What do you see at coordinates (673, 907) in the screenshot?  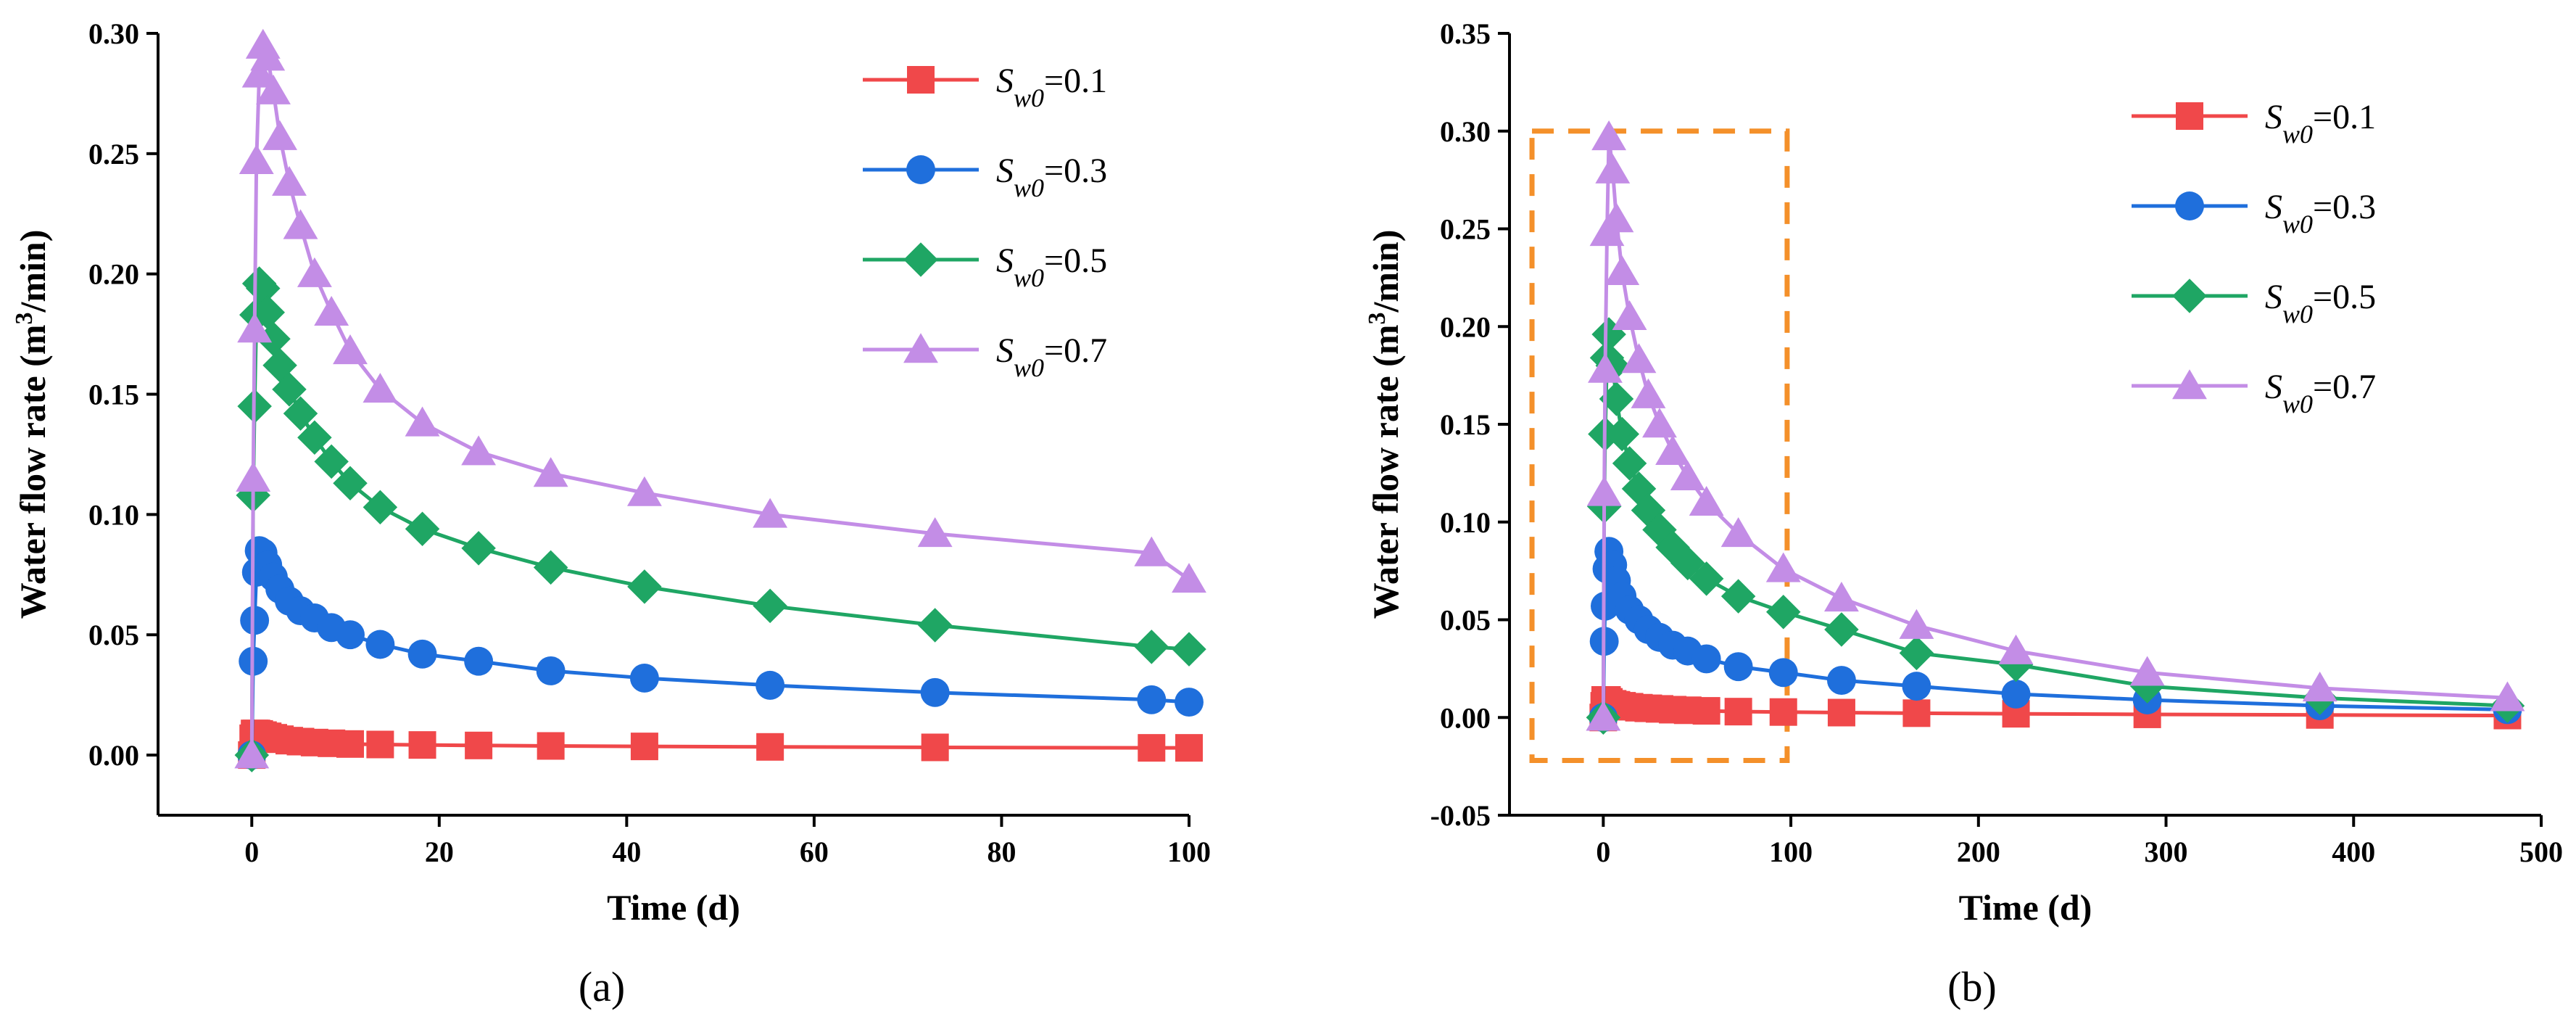 I see `x-axis-title: Time (d)` at bounding box center [673, 907].